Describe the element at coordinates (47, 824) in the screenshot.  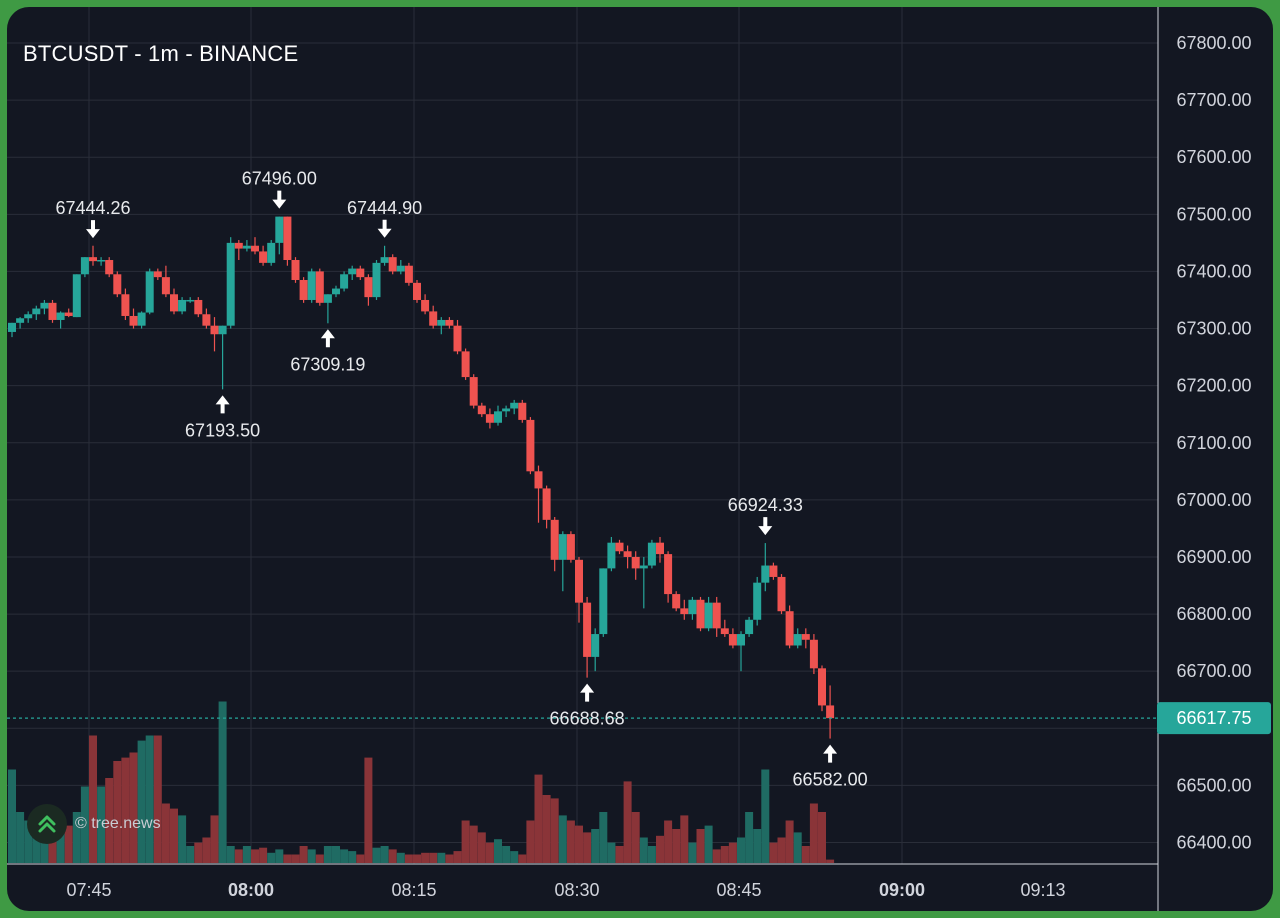
I see `chevrons-up-icon` at that location.